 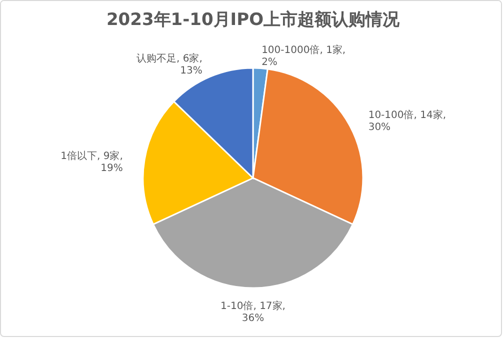 What do you see at coordinates (407, 120) in the screenshot?
I see `slice-label: 10-100倍, 14家, 30%` at bounding box center [407, 120].